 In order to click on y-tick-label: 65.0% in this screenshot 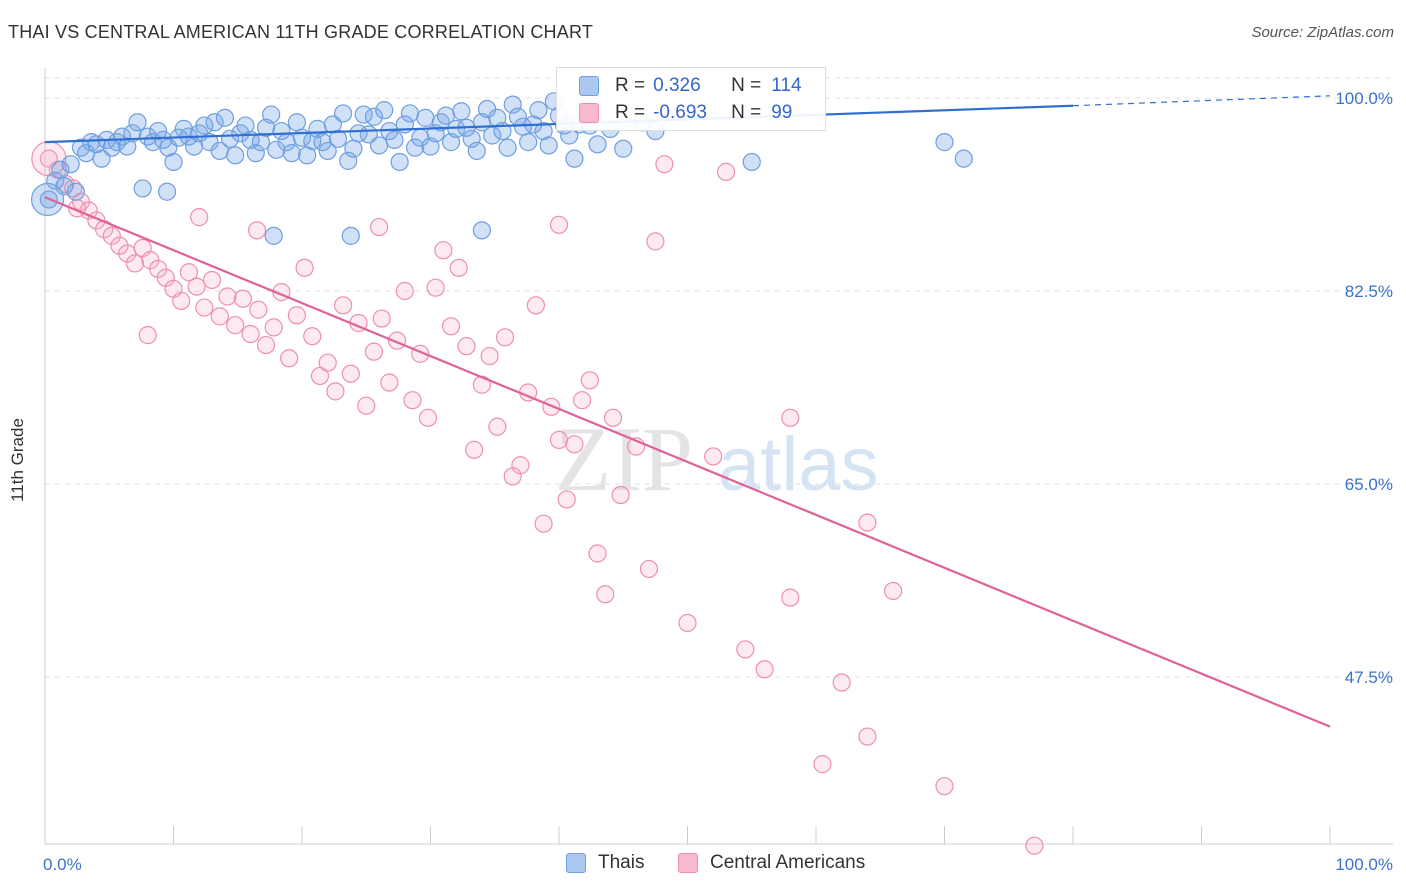, I will do `click(1369, 484)`.